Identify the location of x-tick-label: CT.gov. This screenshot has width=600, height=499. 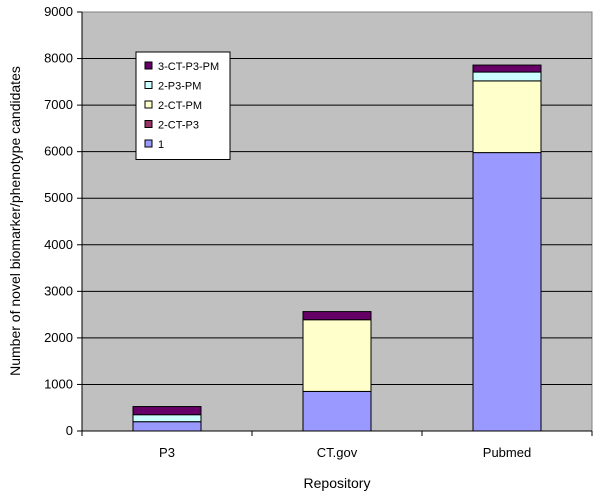
(337, 452).